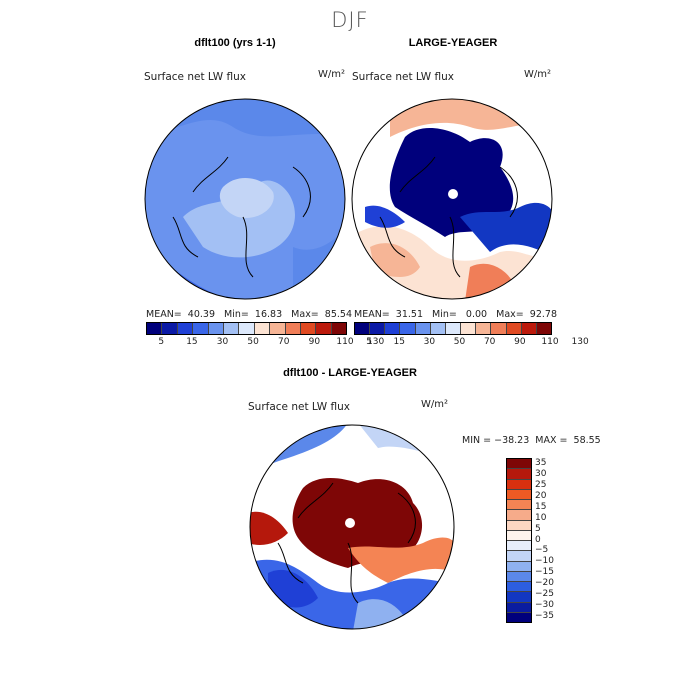 The width and height of the screenshot is (700, 700). Describe the element at coordinates (544, 593) in the screenshot. I see `colorbar-tick-label: −25` at that location.